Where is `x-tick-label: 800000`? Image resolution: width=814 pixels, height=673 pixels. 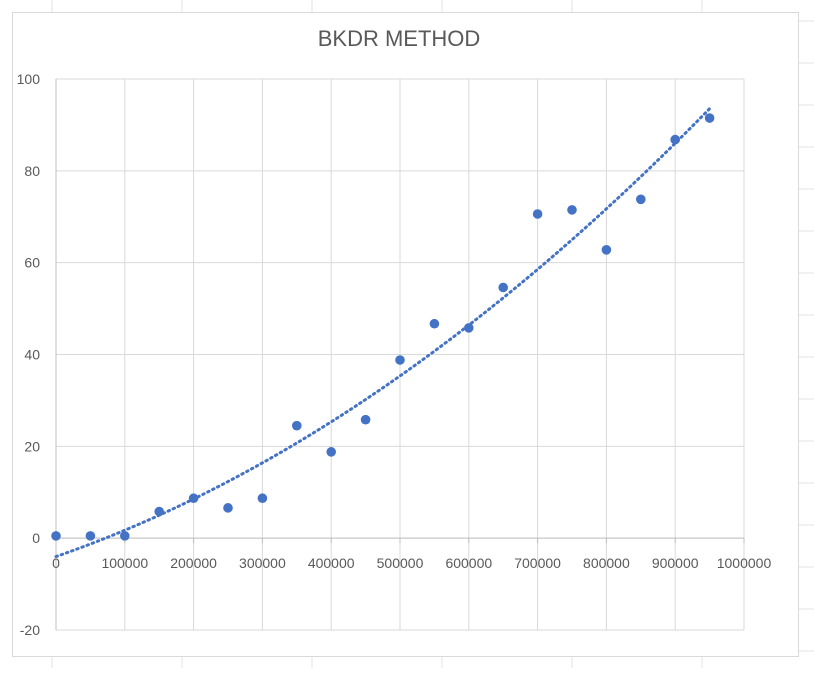 x-tick-label: 800000 is located at coordinates (606, 563).